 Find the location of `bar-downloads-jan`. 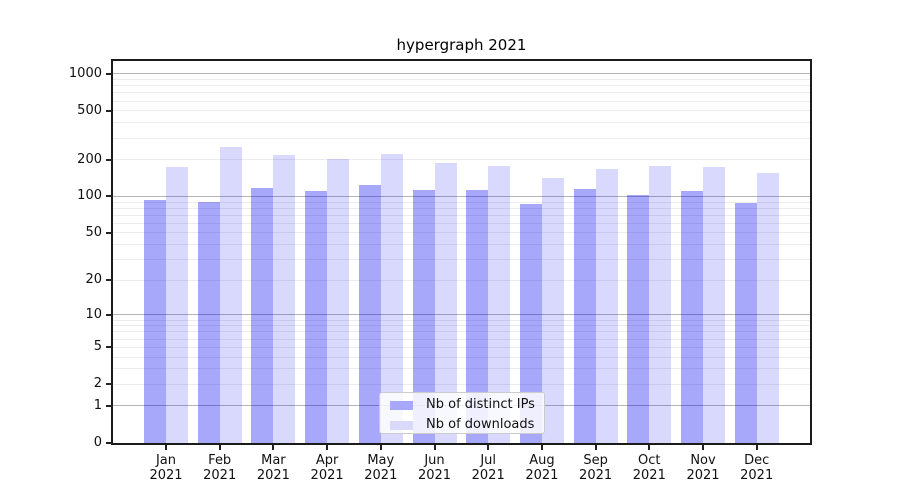

bar-downloads-jan is located at coordinates (177, 305).